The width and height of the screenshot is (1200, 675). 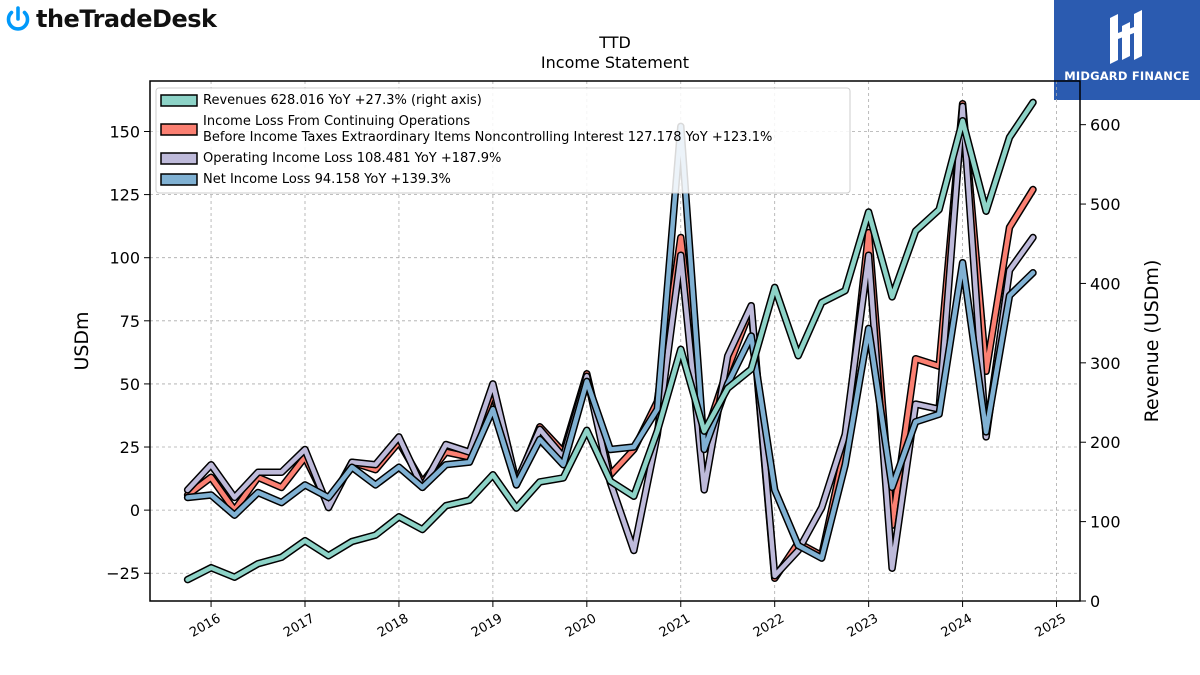 What do you see at coordinates (1152, 341) in the screenshot?
I see `y-axis-right-label: Revenue (USDm)` at bounding box center [1152, 341].